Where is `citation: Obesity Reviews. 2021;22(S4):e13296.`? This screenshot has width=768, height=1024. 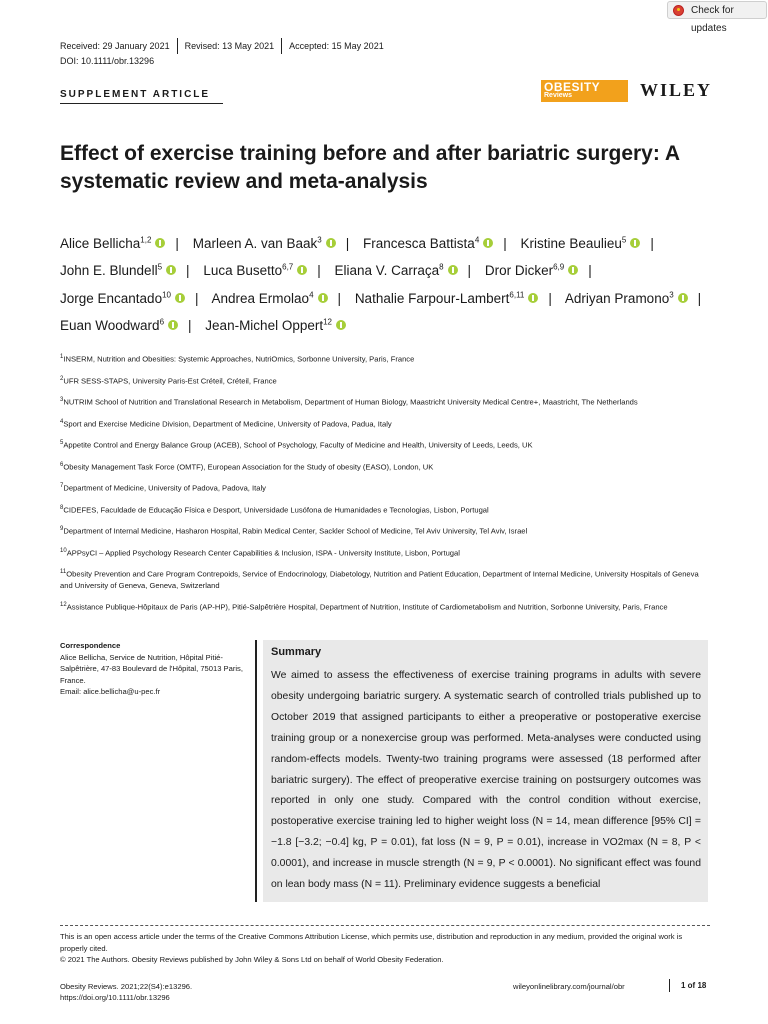
citation: Obesity Reviews. 2021;22(S4):e13296. is located at coordinates (126, 986).